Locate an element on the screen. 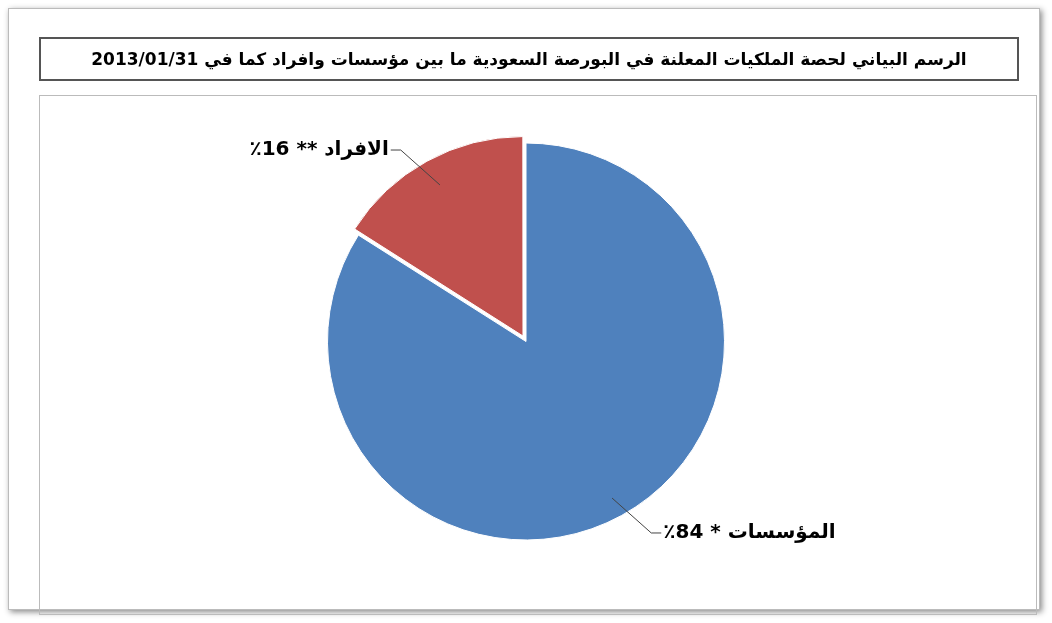  chart-title: الرسم البياني لحصة الملكيات المعلنة في البورصة السعودية ما بين مؤسسات وافراد كما في 2013/01/31 is located at coordinates (529, 59).